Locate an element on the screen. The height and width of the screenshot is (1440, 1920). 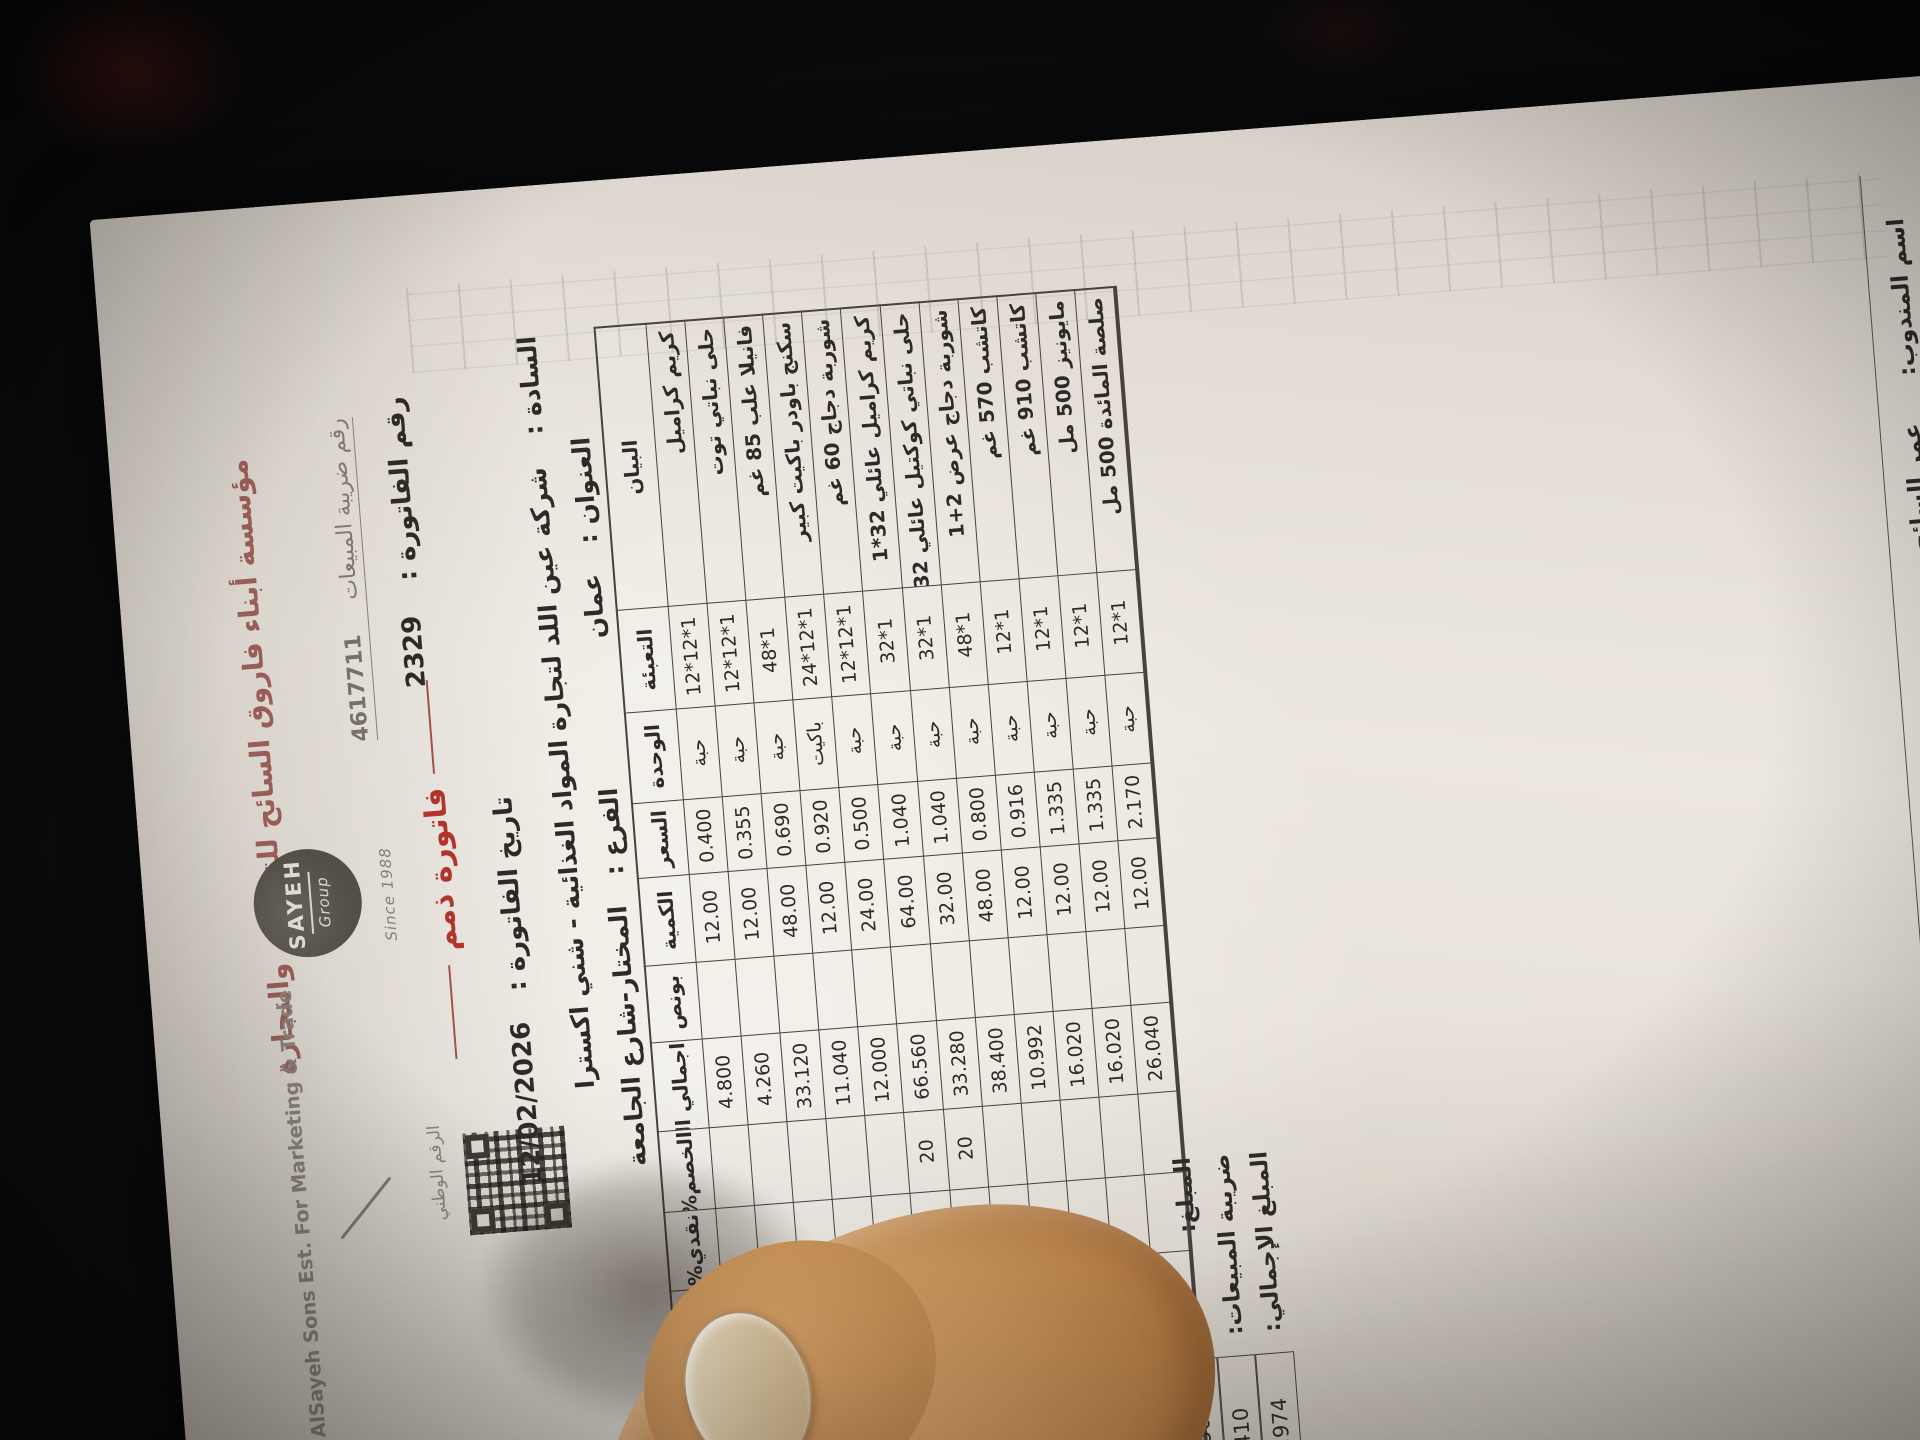
invoice-type-text: فاتورة ذمم is located at coordinates (441, 869).